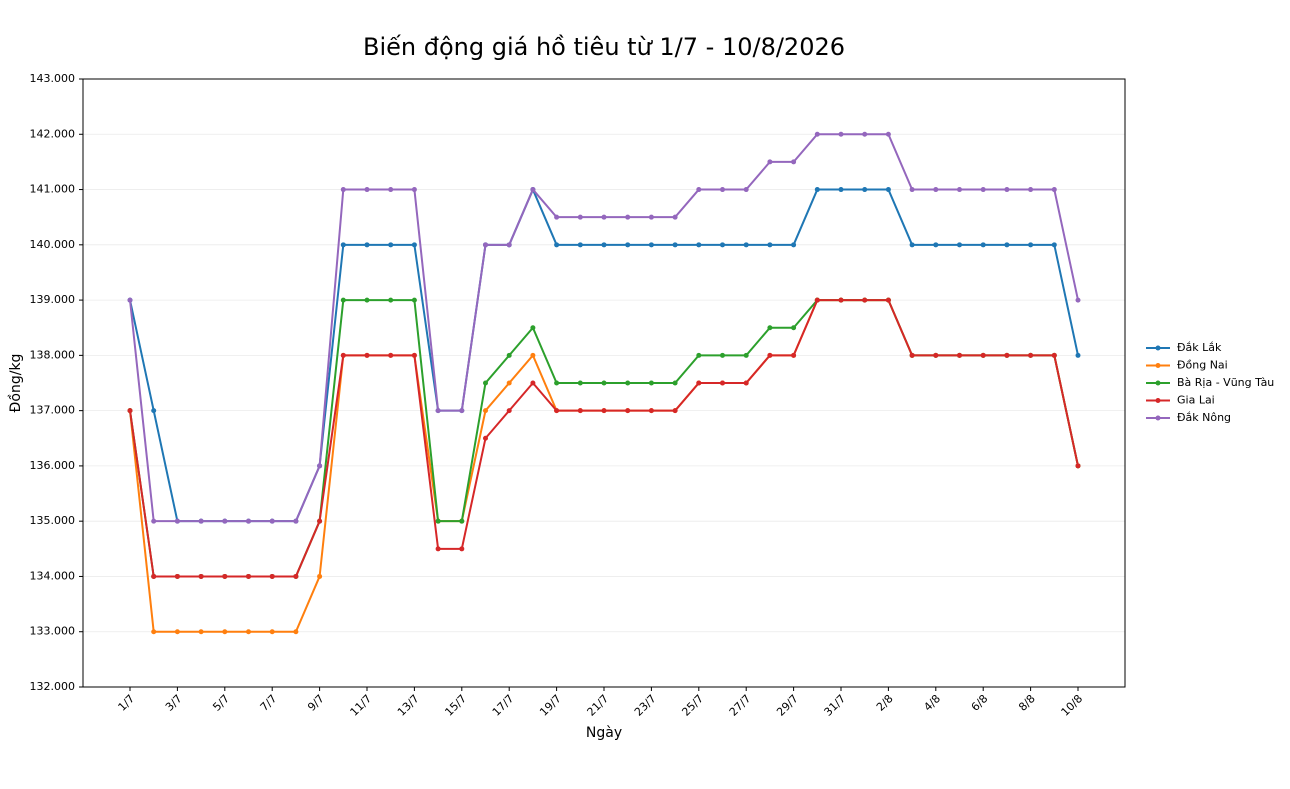 The image size is (1290, 789). I want to click on x-tick-label: 25/7, so click(692, 705).